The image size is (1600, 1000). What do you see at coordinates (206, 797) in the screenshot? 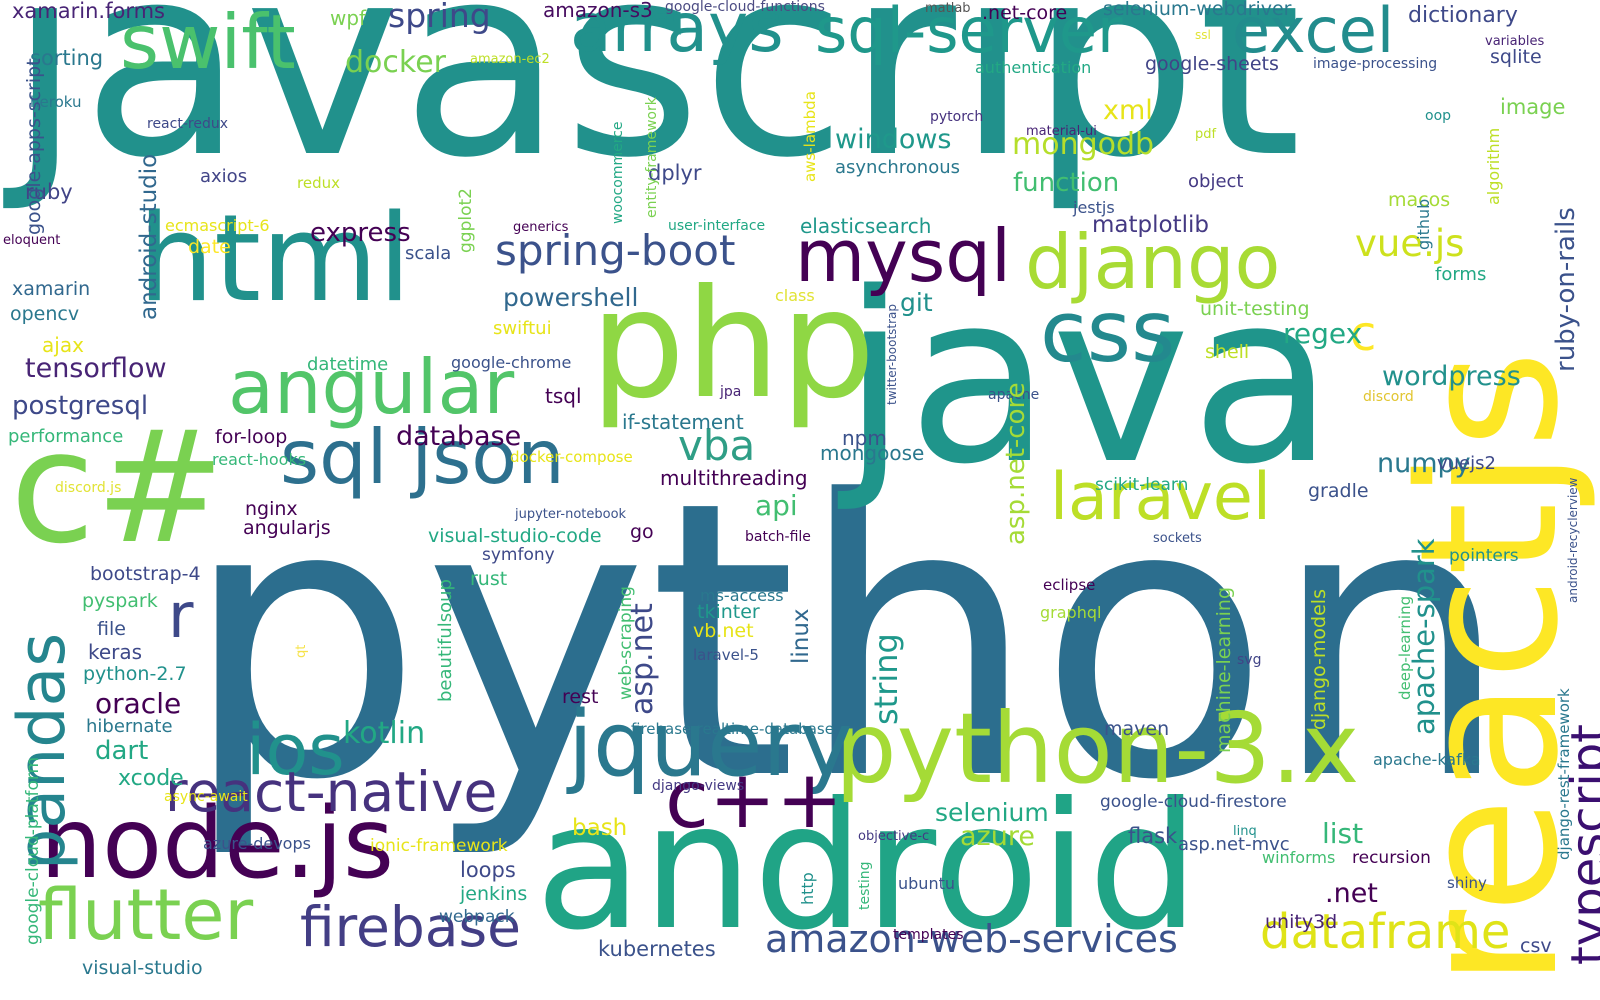
I see `word-async-await: async-await` at bounding box center [206, 797].